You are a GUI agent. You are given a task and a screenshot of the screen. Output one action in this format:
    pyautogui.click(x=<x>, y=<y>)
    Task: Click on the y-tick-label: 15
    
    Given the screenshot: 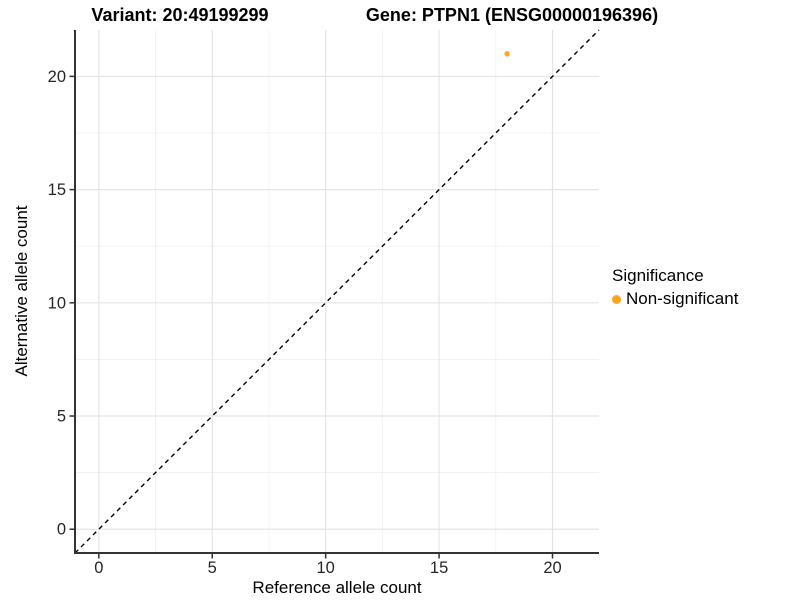 What is the action you would take?
    pyautogui.click(x=57, y=190)
    